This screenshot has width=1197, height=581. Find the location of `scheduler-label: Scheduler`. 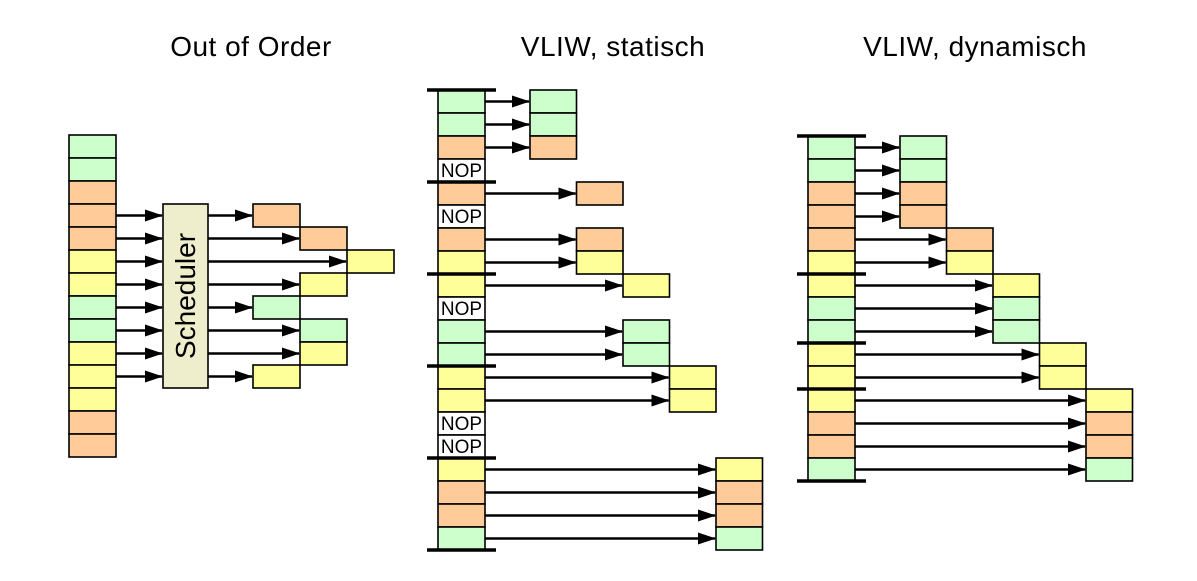

scheduler-label: Scheduler is located at coordinates (185, 296).